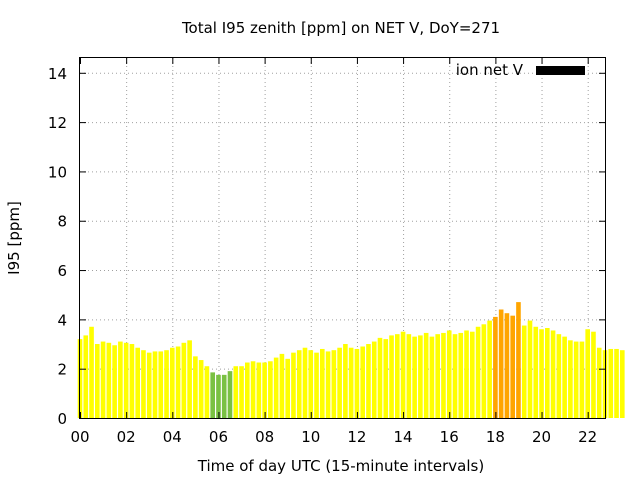  What do you see at coordinates (62, 419) in the screenshot?
I see `y-tick-label: 0` at bounding box center [62, 419].